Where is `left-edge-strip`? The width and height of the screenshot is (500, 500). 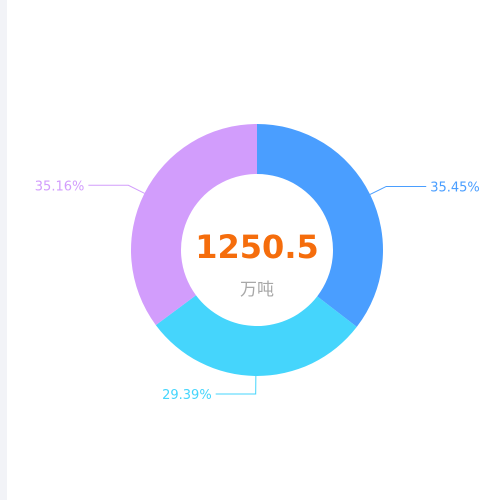
left-edge-strip is located at coordinates (3, 250).